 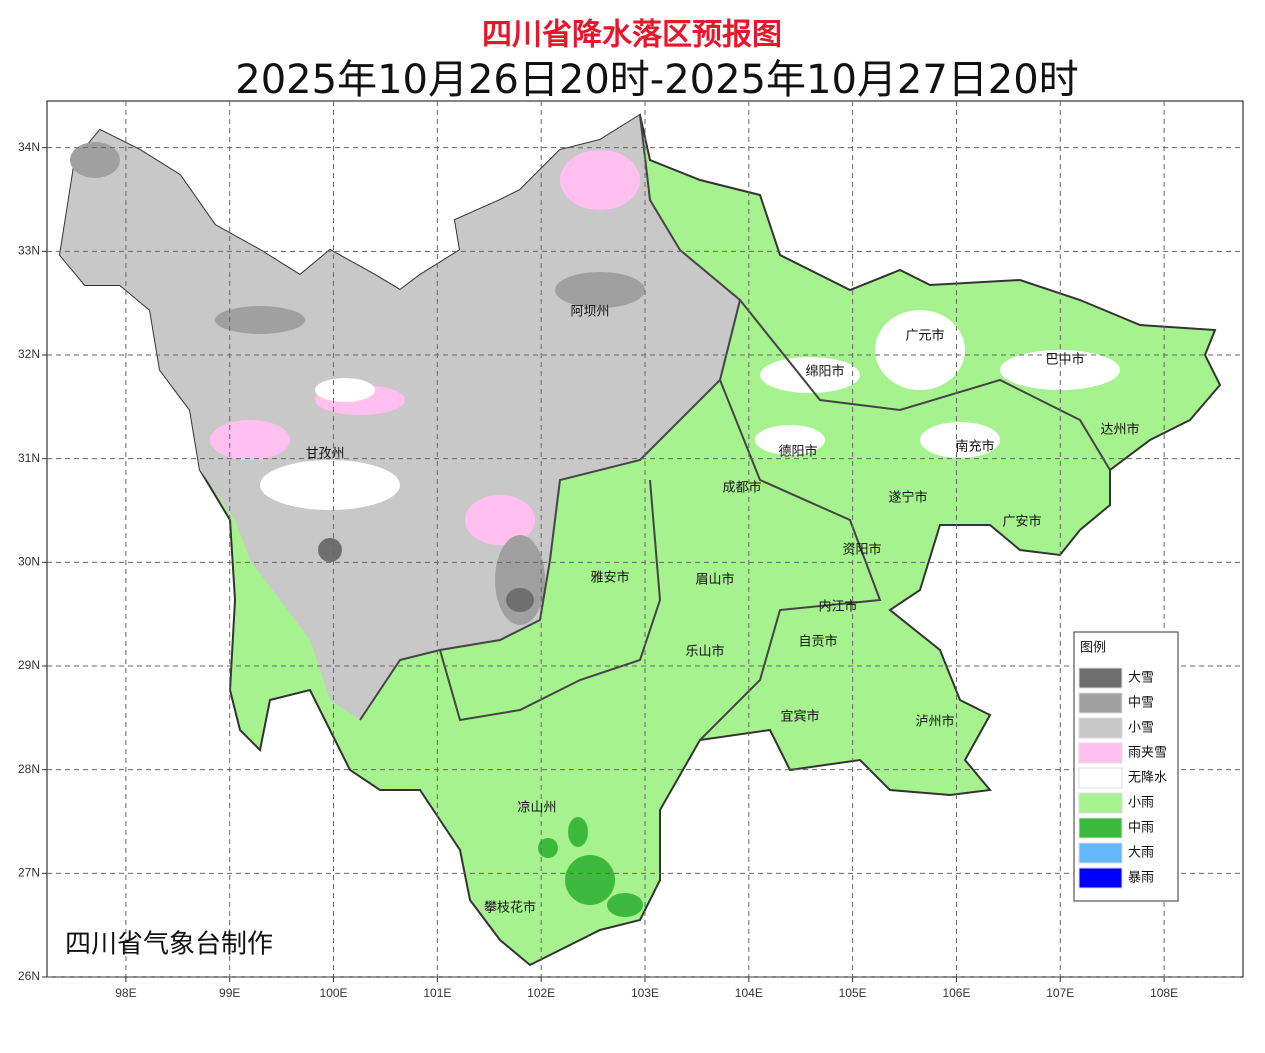 What do you see at coordinates (510, 908) in the screenshot?
I see `place-label: 攀枝花市` at bounding box center [510, 908].